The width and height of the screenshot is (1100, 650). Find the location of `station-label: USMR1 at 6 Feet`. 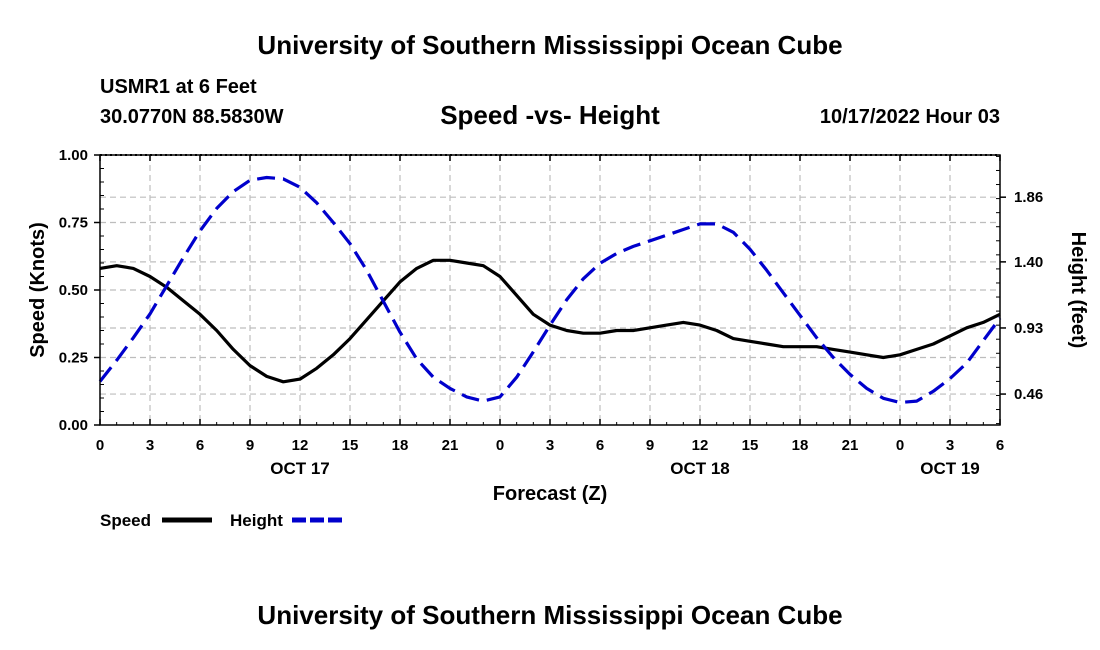

station-label: USMR1 at 6 Feet is located at coordinates (178, 87).